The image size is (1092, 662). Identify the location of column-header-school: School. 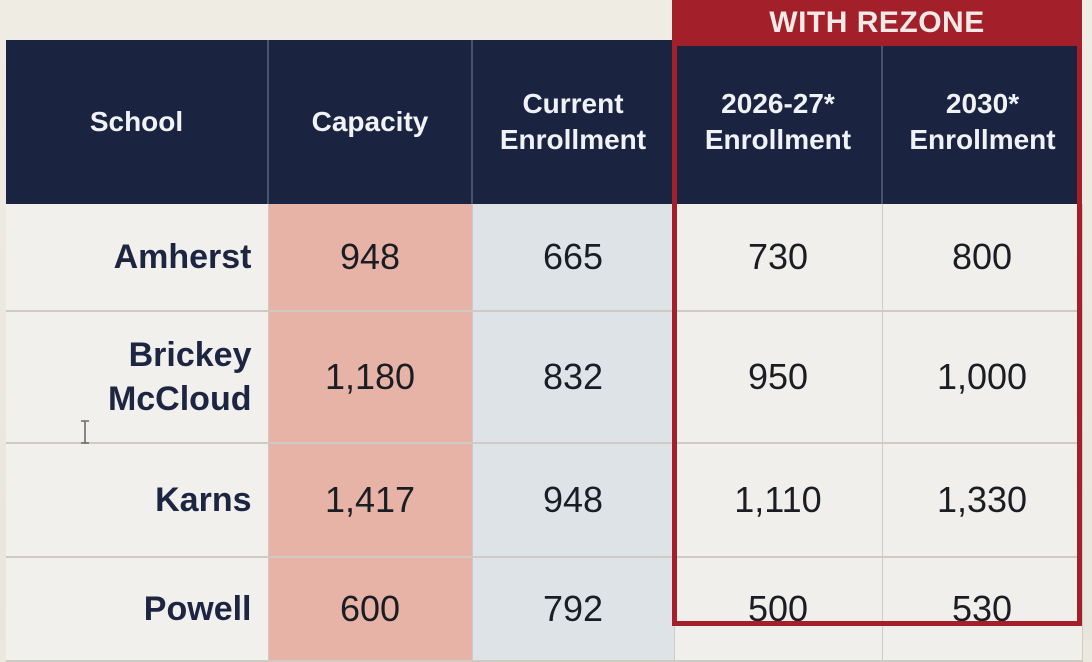
(137, 122).